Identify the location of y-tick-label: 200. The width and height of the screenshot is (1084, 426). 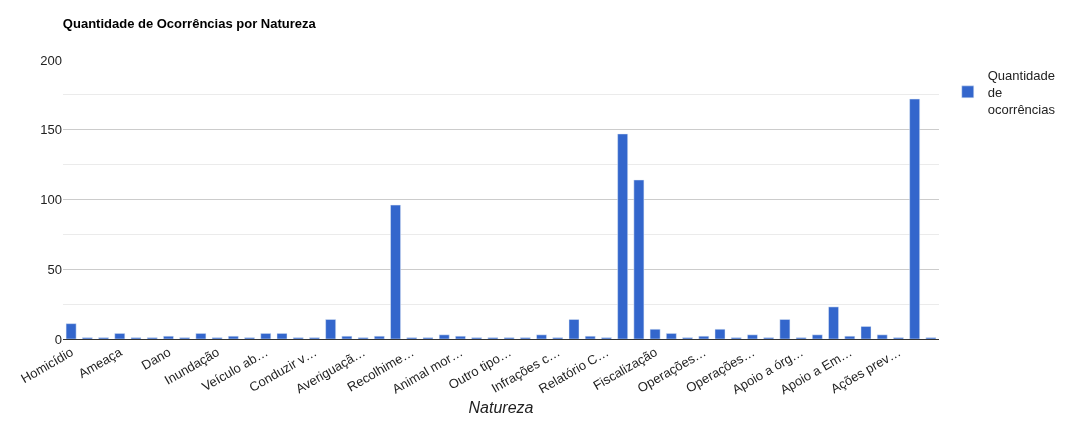
(51, 60).